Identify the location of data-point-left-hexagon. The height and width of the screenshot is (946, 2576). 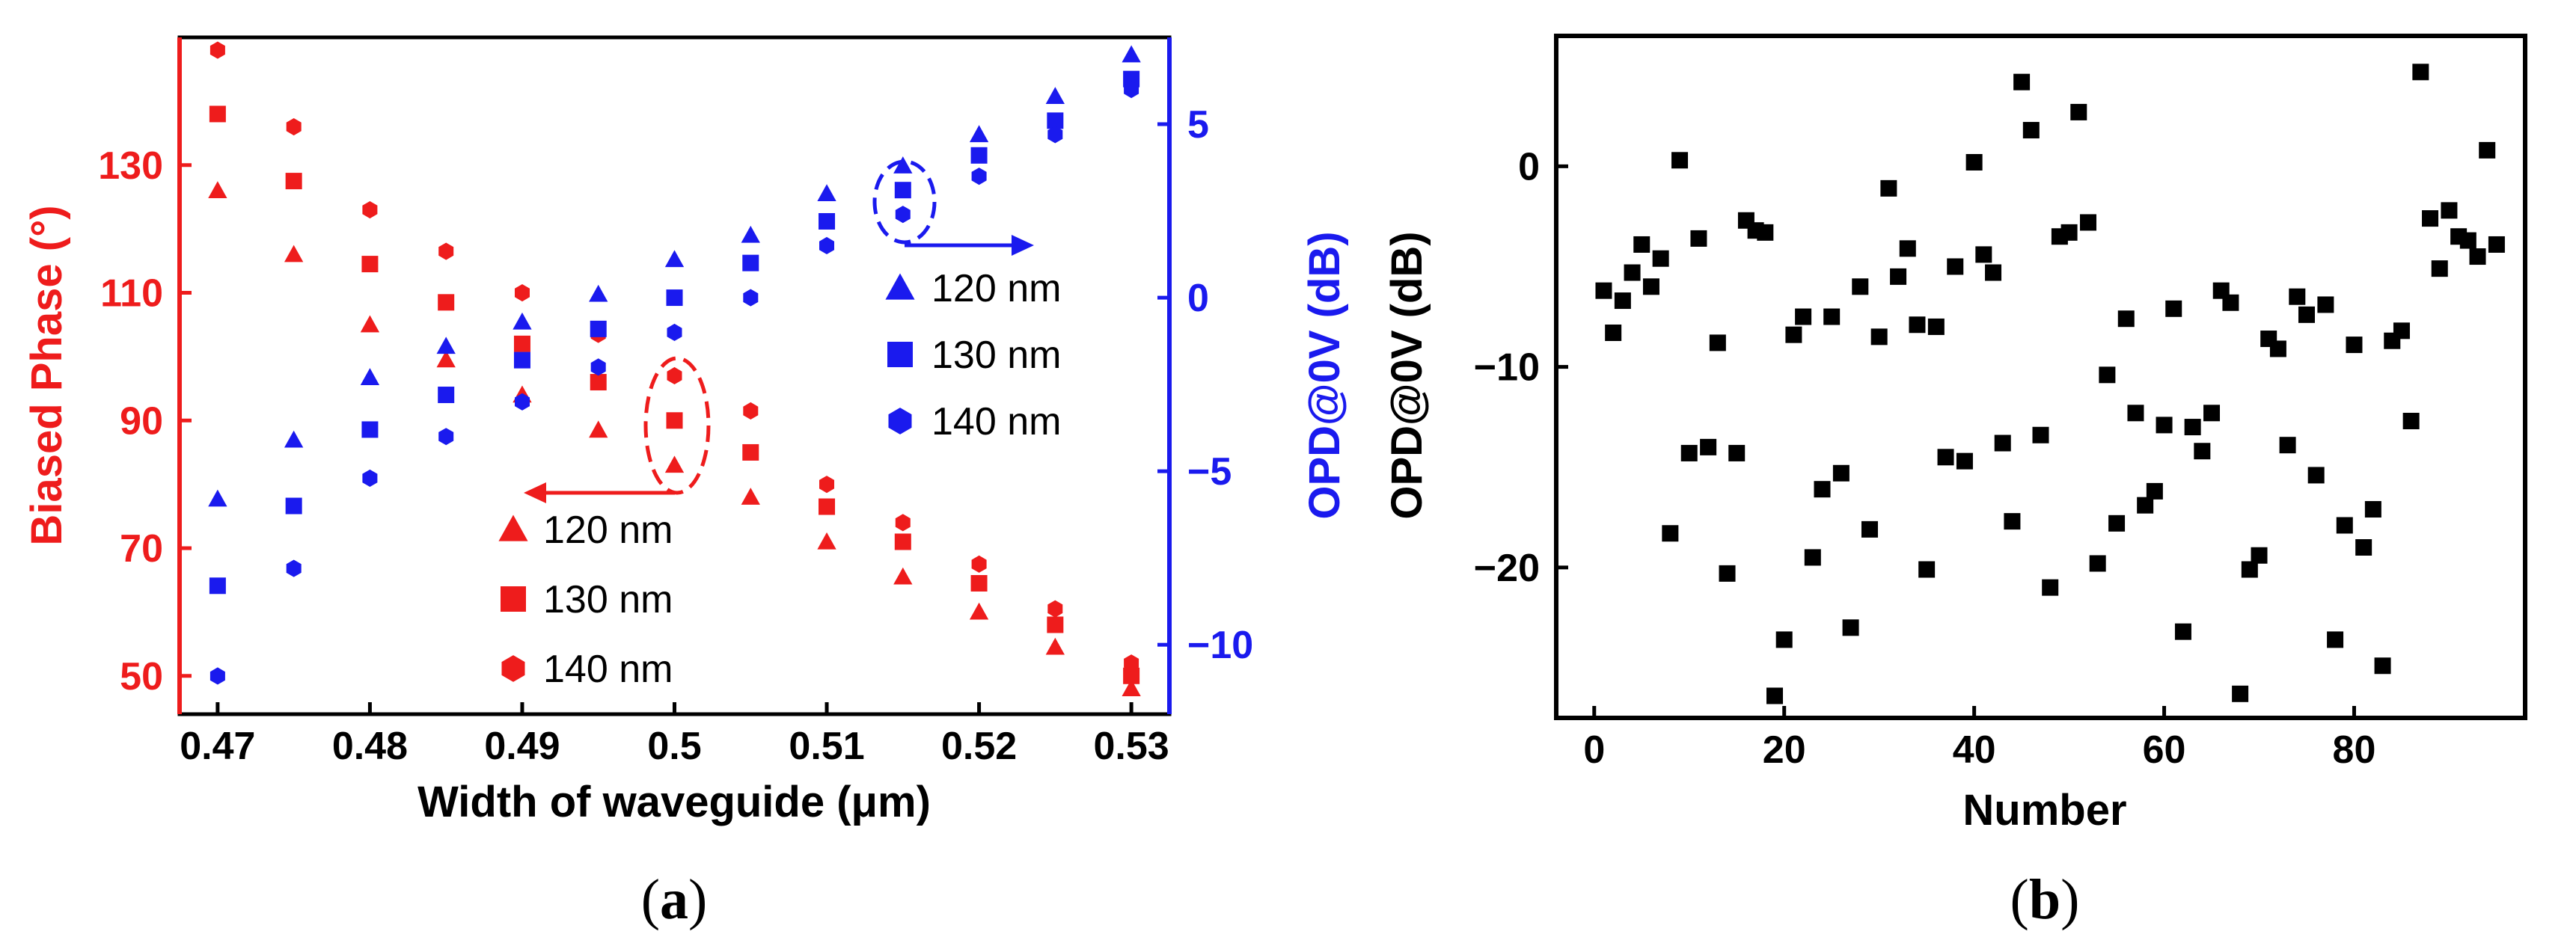
(751, 411).